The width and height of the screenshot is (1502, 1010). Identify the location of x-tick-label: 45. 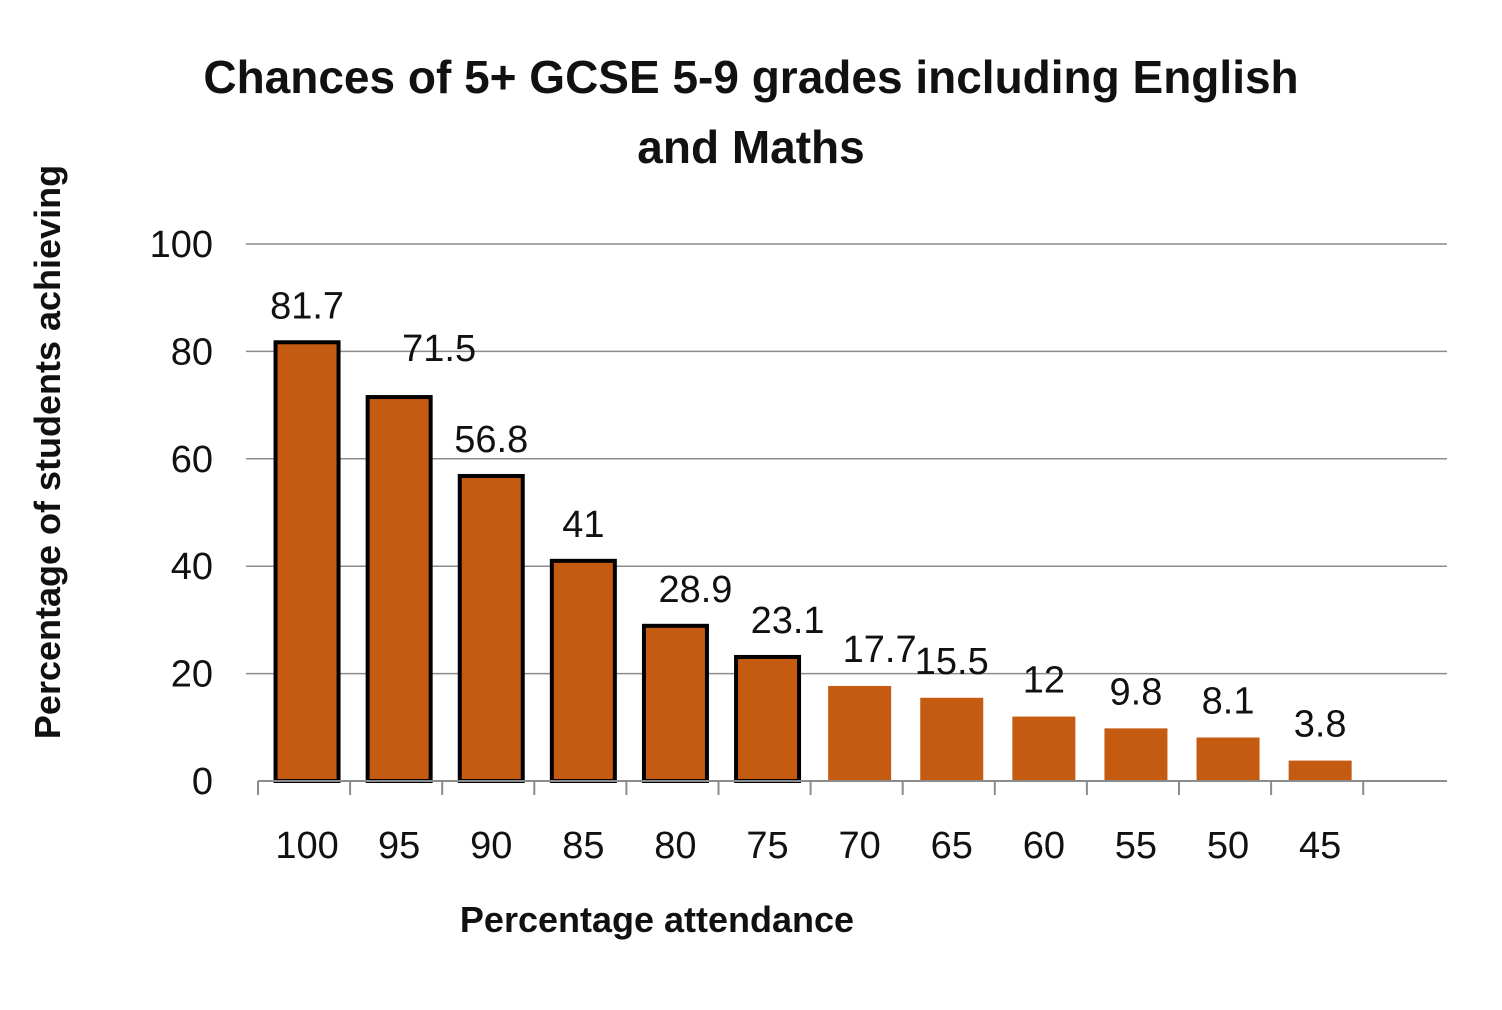
(1320, 846).